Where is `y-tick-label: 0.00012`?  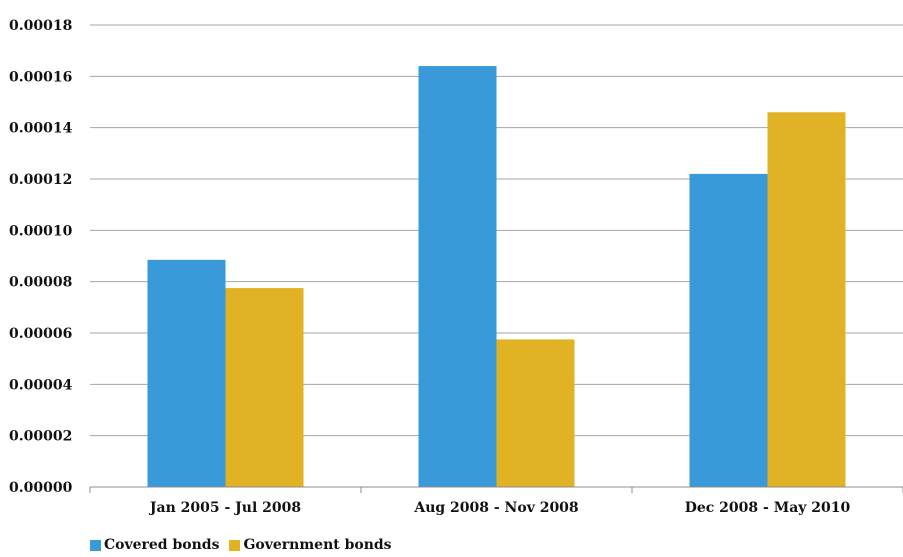 y-tick-label: 0.00012 is located at coordinates (40, 180).